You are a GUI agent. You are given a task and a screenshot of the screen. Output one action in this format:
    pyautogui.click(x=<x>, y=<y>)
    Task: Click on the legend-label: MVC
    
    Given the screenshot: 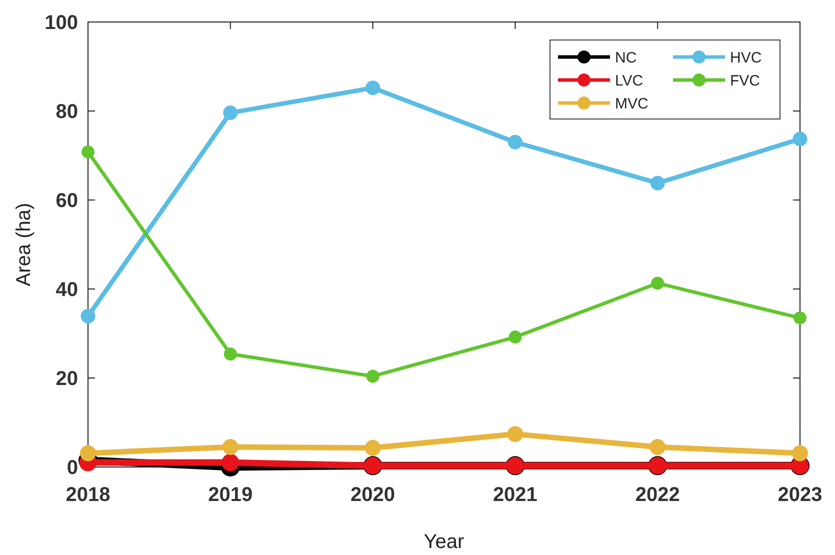 What is the action you would take?
    pyautogui.click(x=631, y=103)
    